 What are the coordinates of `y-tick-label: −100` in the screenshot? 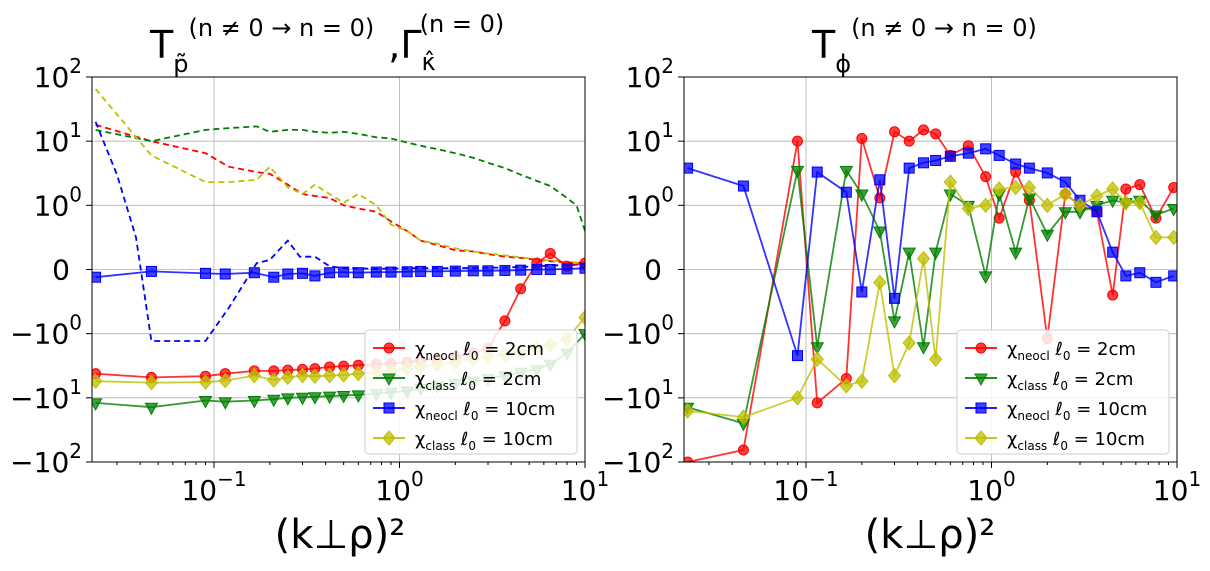 It's located at (638, 331).